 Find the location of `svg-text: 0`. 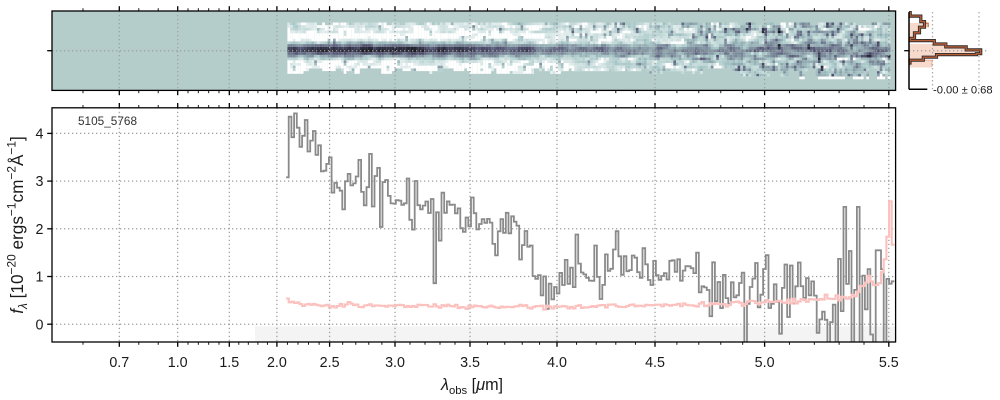

svg-text: 0 is located at coordinates (40, 325).